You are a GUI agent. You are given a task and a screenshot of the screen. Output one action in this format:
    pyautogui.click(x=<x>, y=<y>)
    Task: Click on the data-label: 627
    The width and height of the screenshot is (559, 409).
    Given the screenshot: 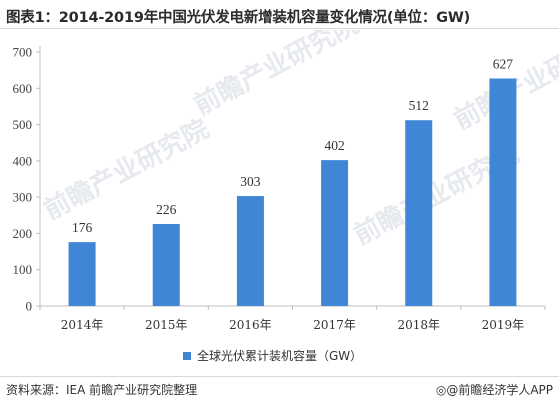 What is the action you would take?
    pyautogui.click(x=503, y=63)
    